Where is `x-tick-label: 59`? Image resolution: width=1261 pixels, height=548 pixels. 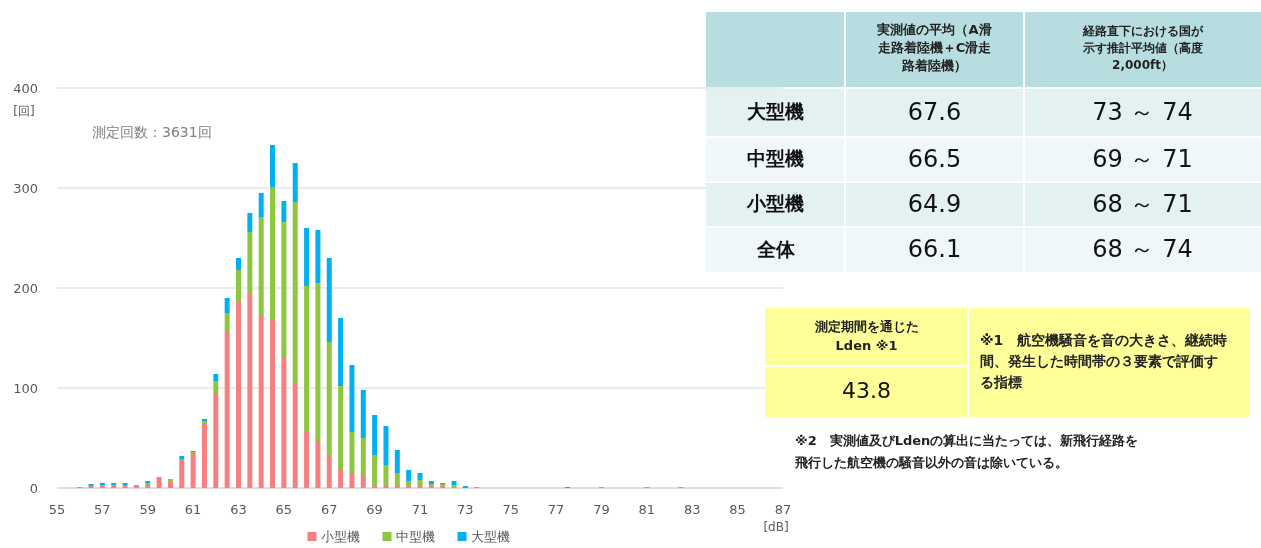
x-tick-label: 59 is located at coordinates (148, 509).